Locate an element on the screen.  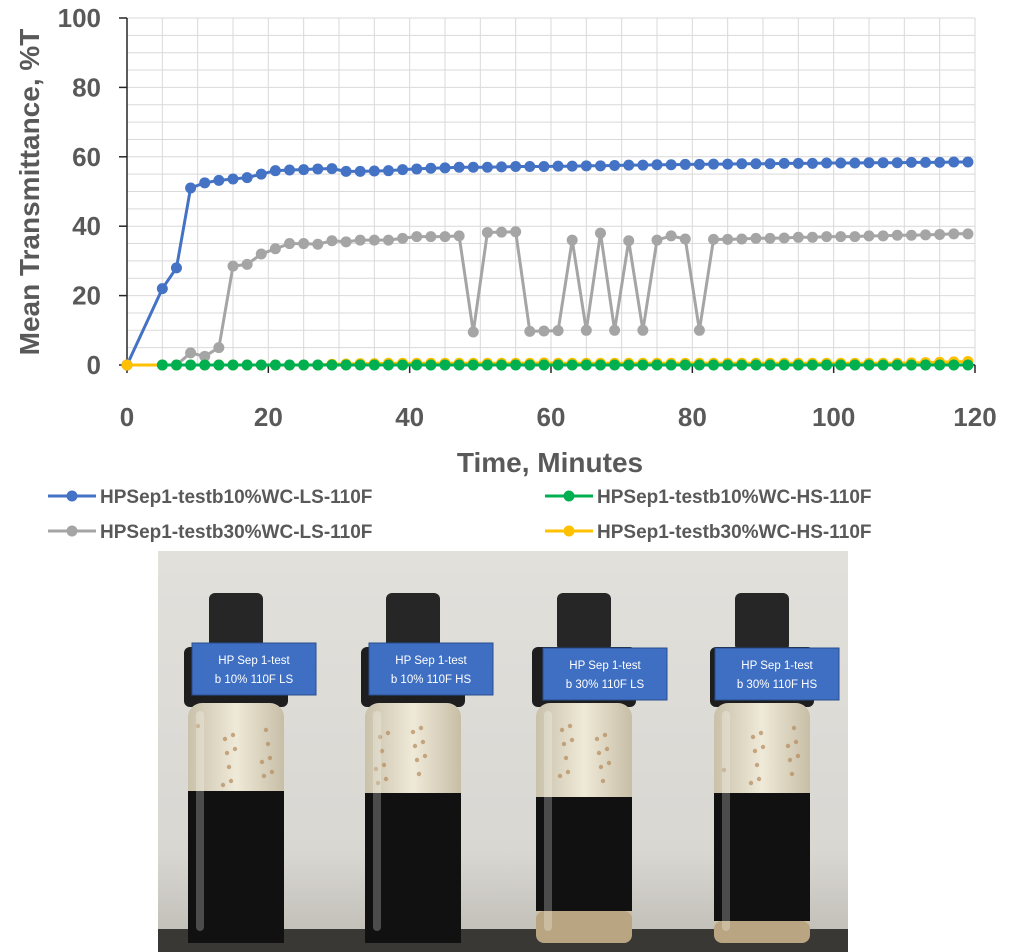
legend-entry: HPSep1-testb30%WC-LS-110F is located at coordinates (210, 532).